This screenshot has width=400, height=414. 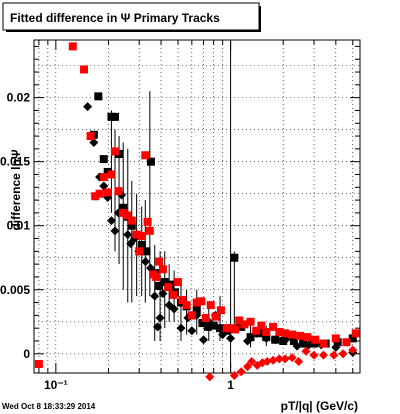 What do you see at coordinates (16, 189) in the screenshot?
I see `y-axis-label: difference lnΨ` at bounding box center [16, 189].